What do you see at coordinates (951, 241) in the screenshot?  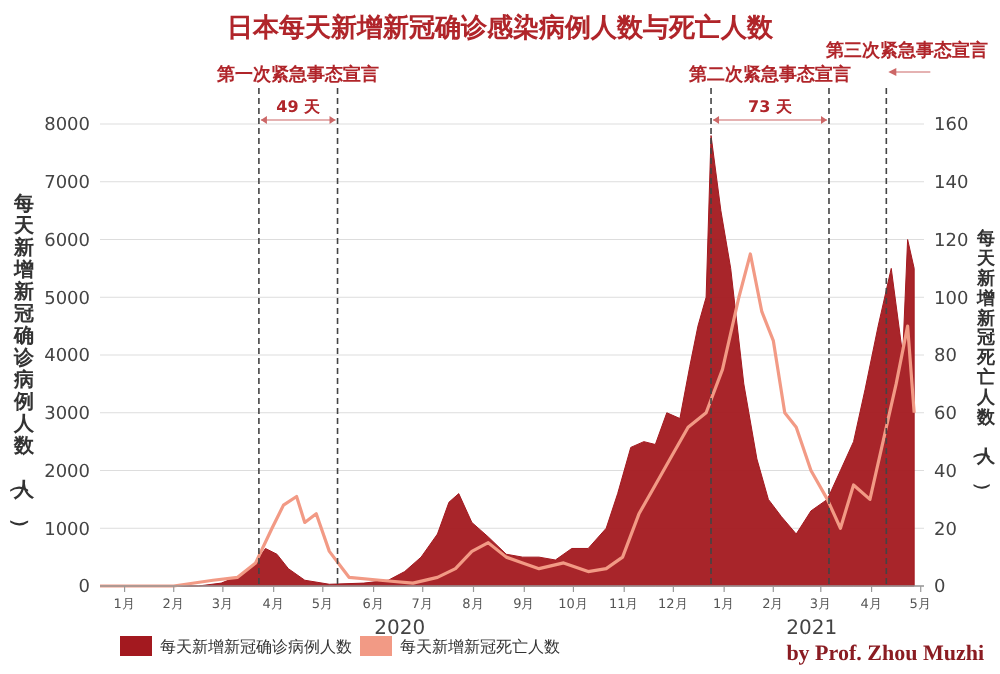 I see `y2-tick-label: 120` at bounding box center [951, 241].